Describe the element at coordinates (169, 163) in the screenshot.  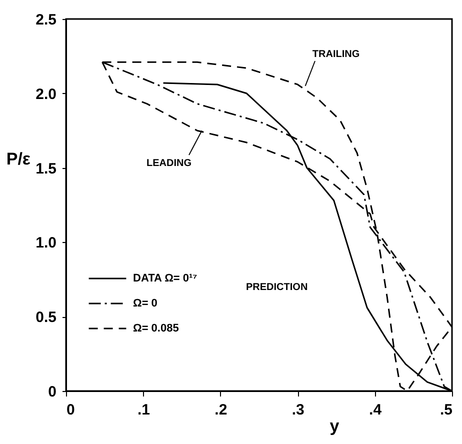
I see `annotation: LEADING` at that location.